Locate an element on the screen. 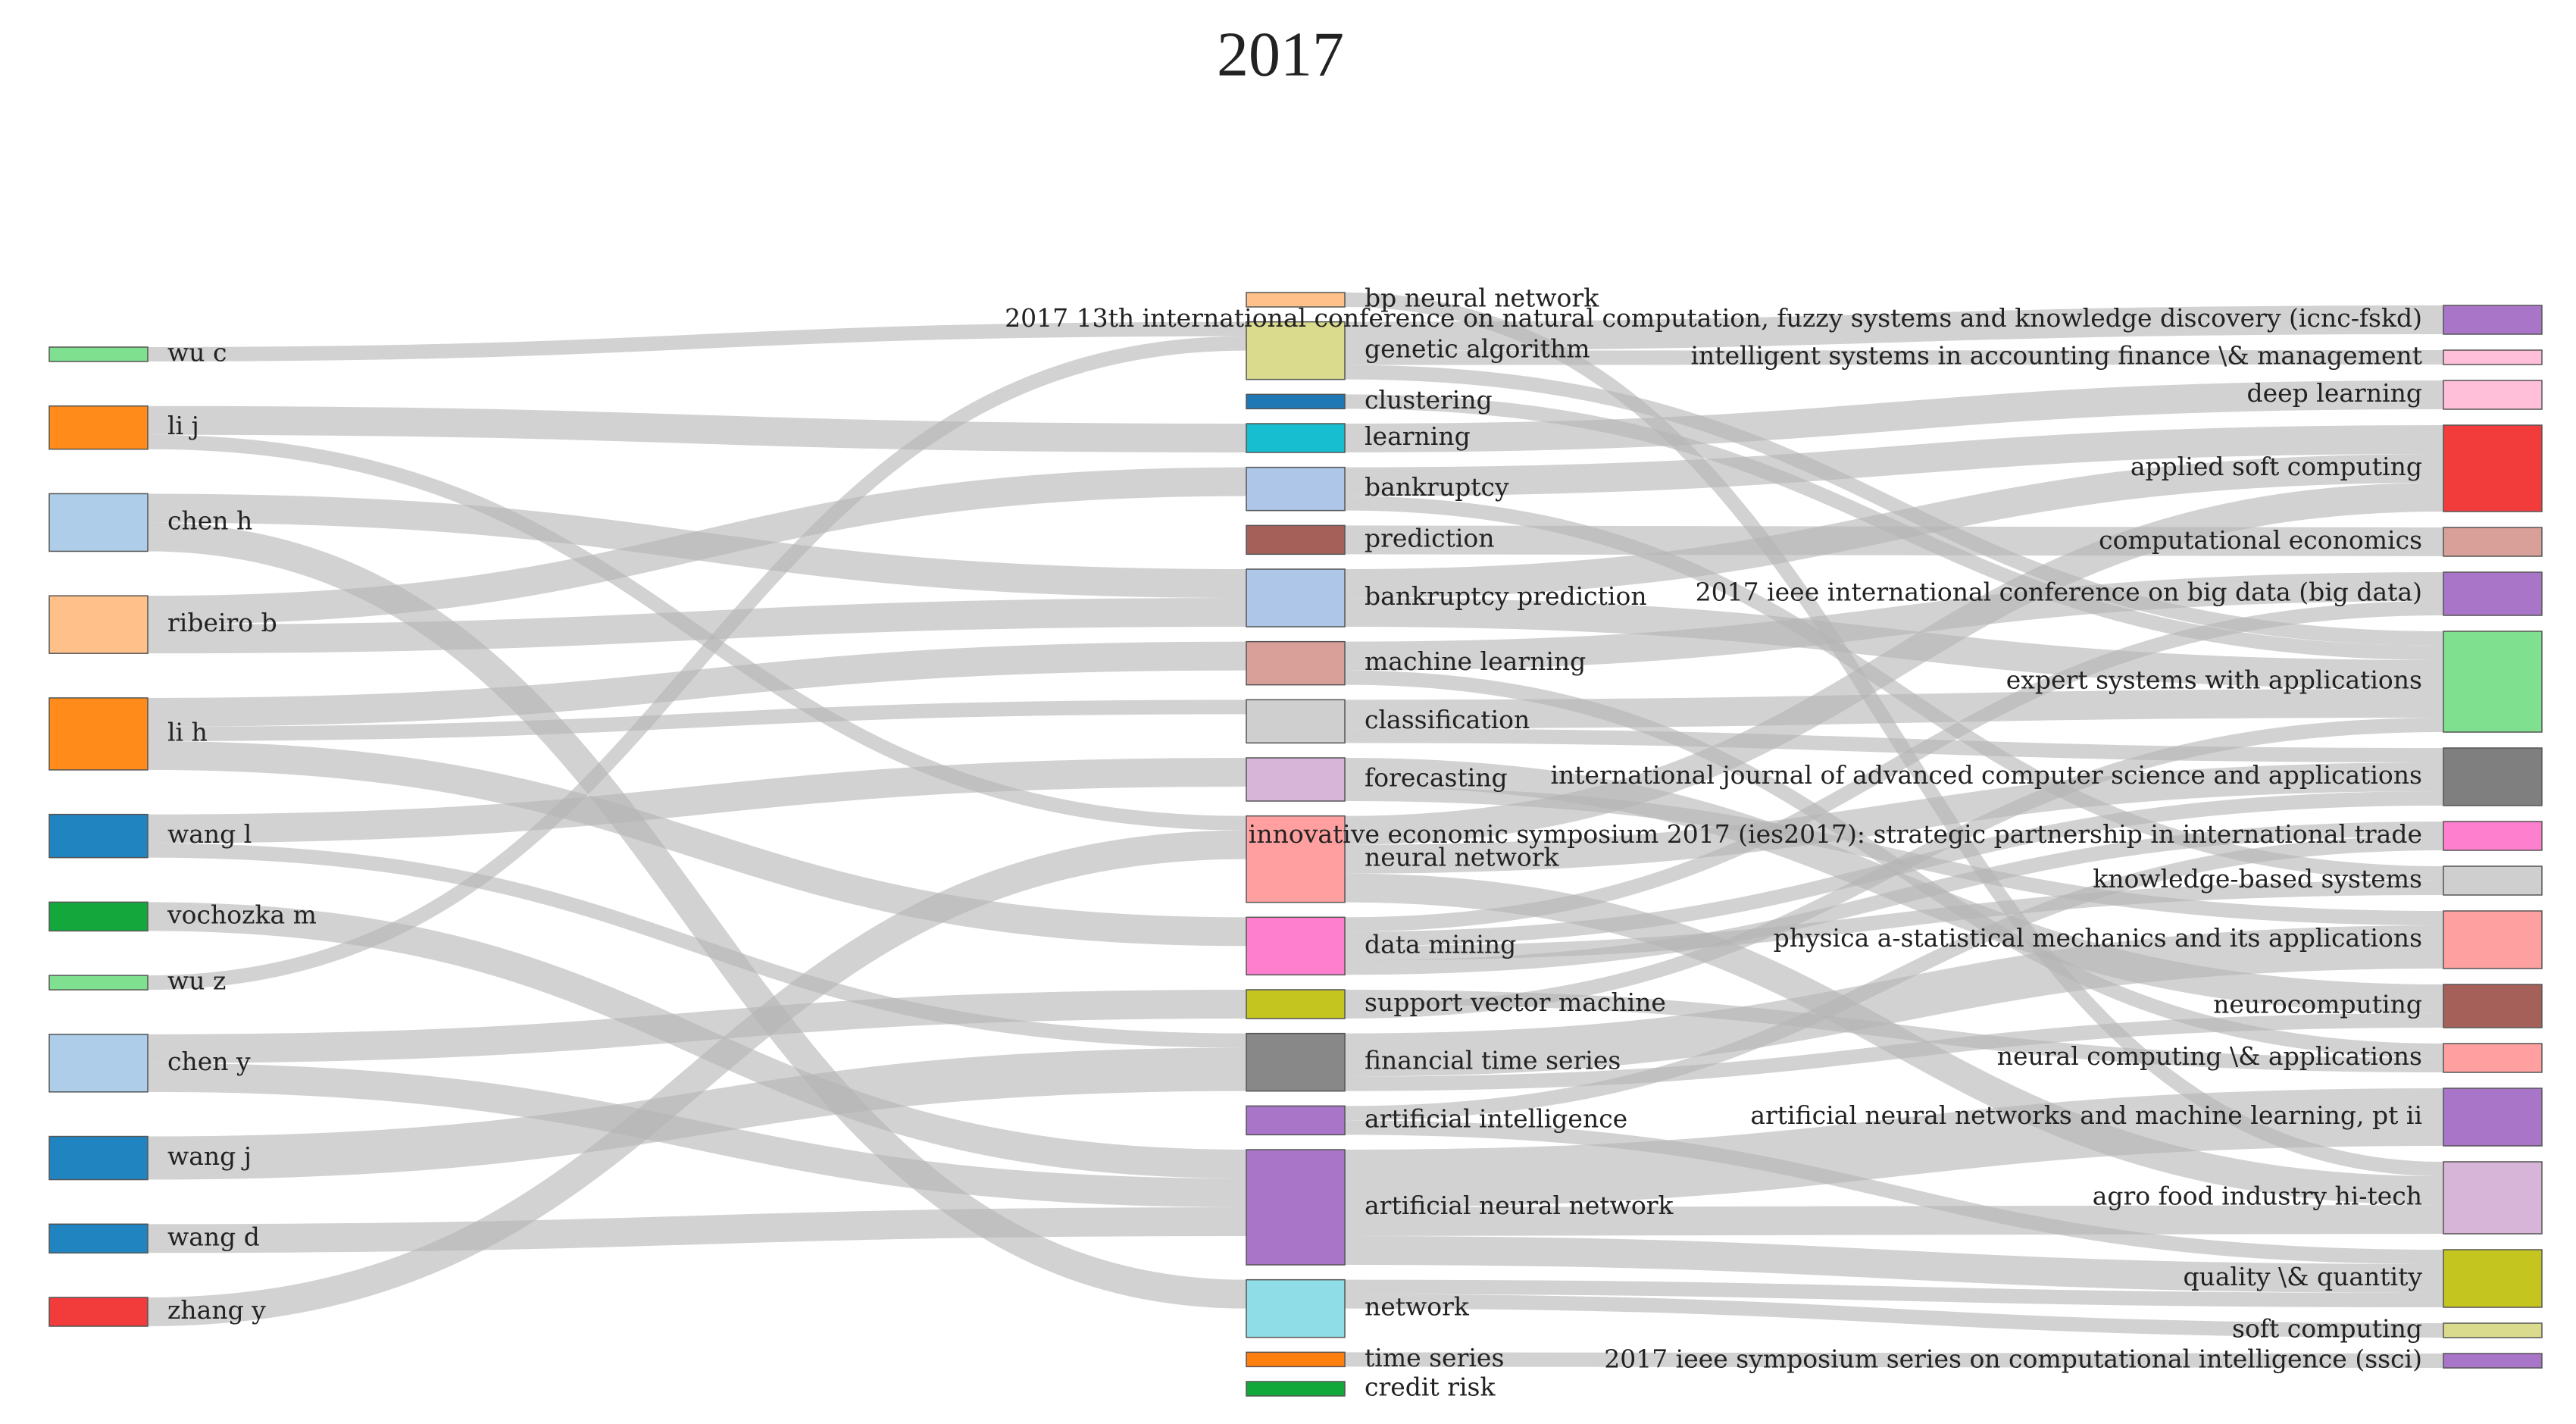 The image size is (2576, 1424). node-label: agro food industry hi-tech is located at coordinates (2258, 1196).